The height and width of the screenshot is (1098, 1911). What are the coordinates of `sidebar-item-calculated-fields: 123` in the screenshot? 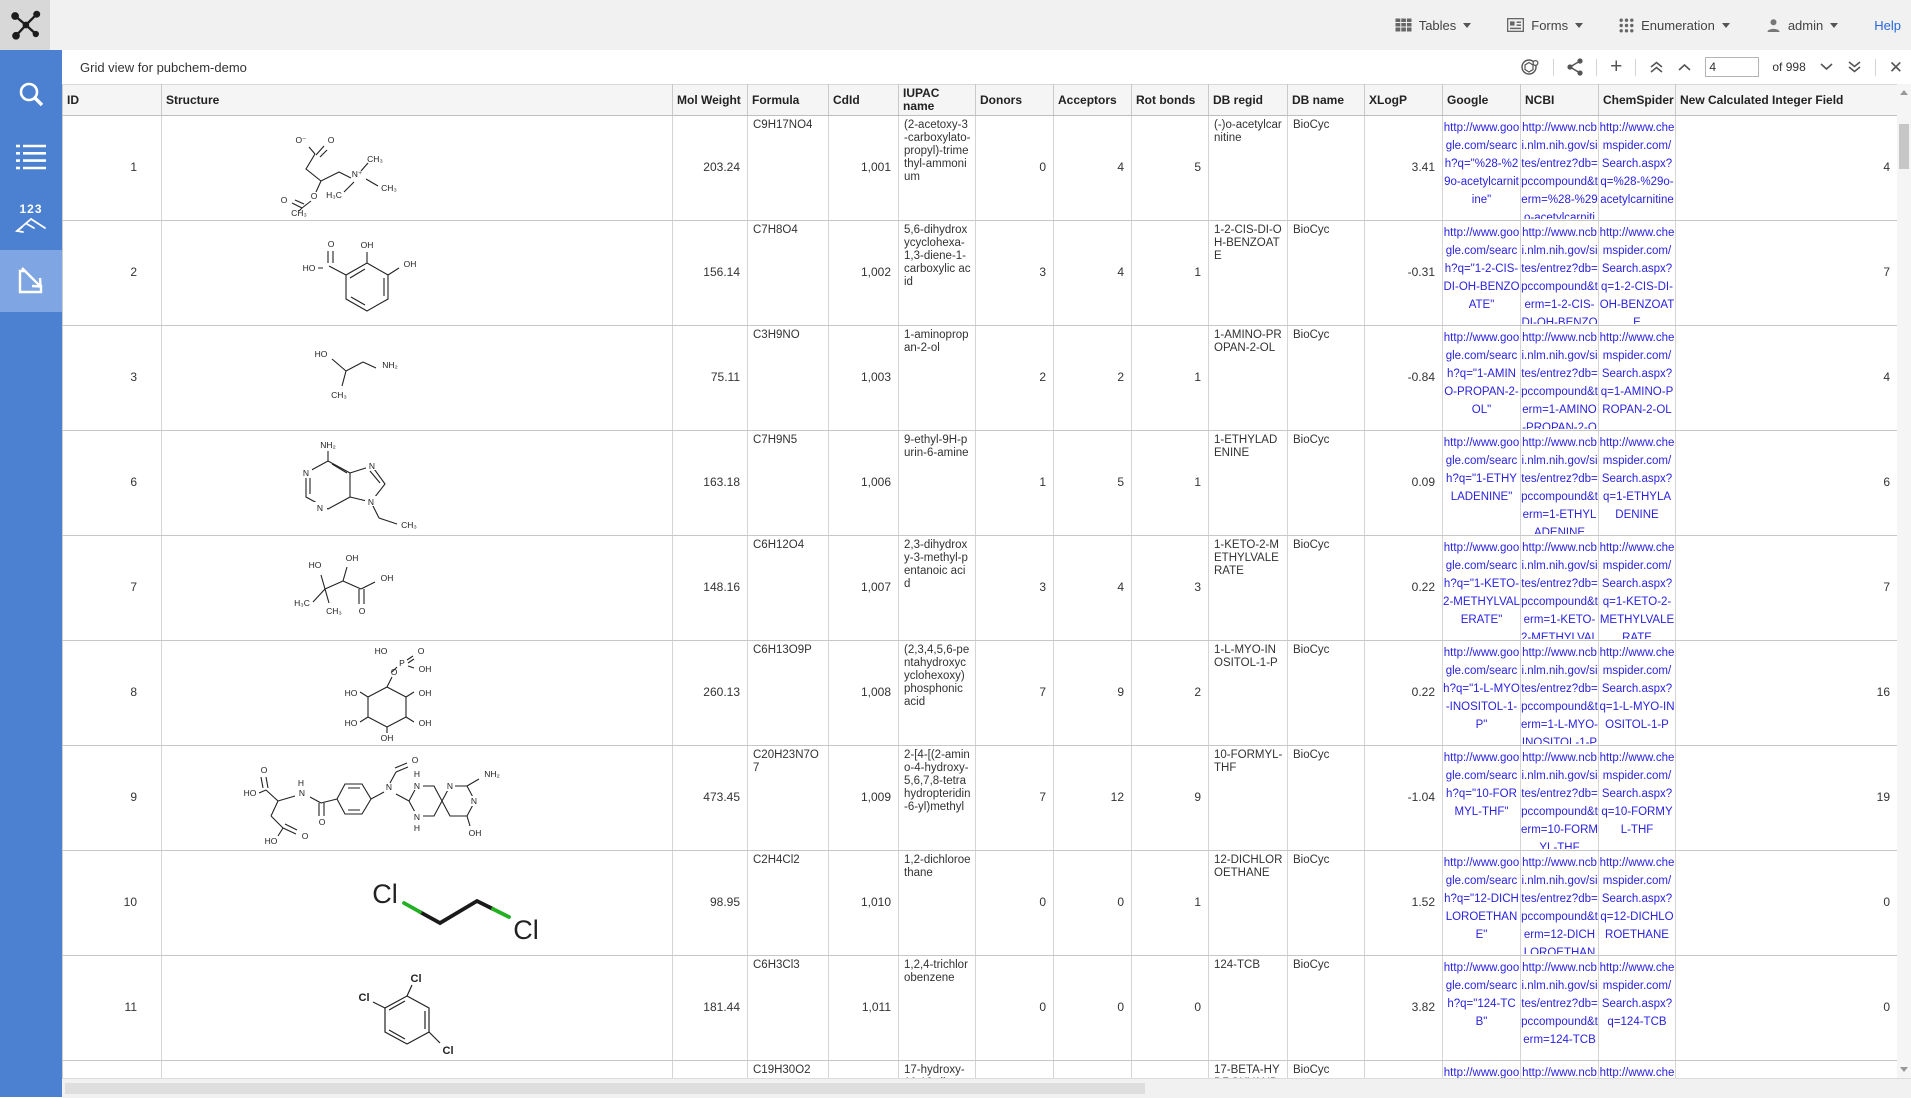 It's located at (31, 219).